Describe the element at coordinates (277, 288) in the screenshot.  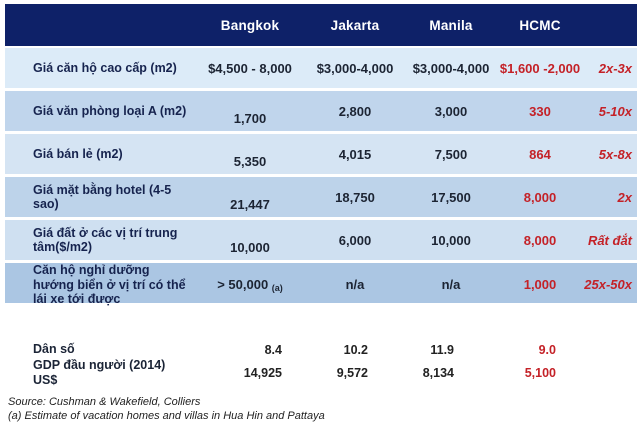
I see `footnote-ref-a: (a)` at that location.